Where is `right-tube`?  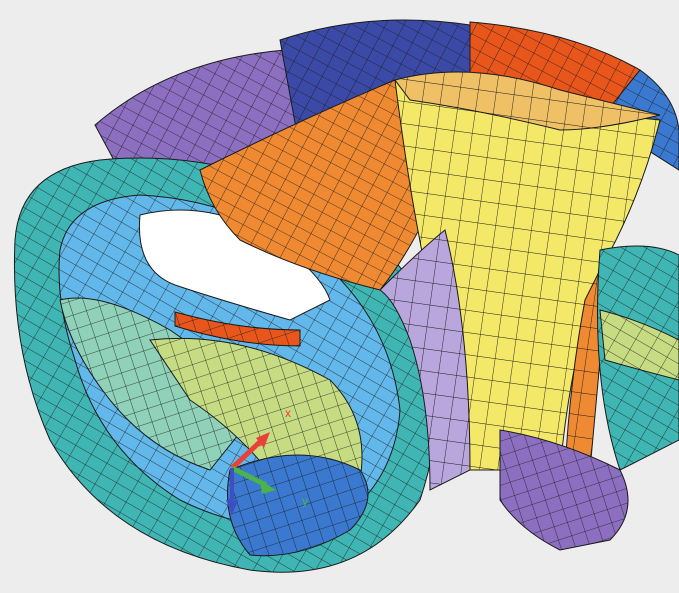 right-tube is located at coordinates (638, 358).